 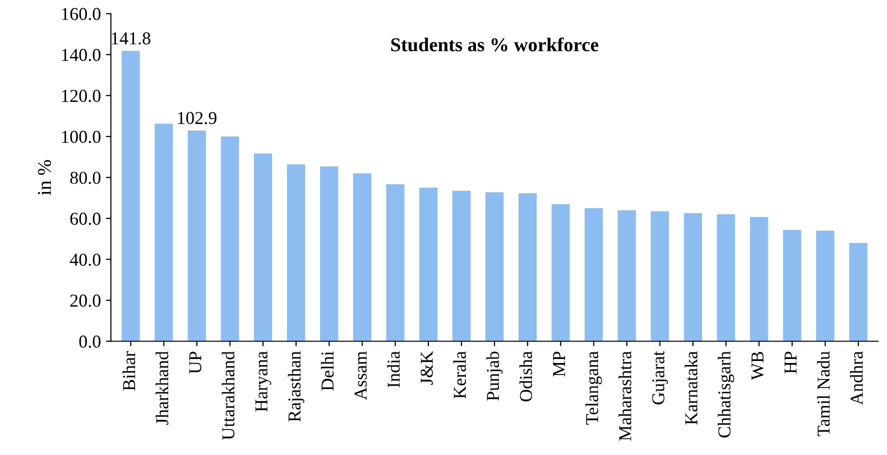 What do you see at coordinates (393, 369) in the screenshot?
I see `x-tick-label: India` at bounding box center [393, 369].